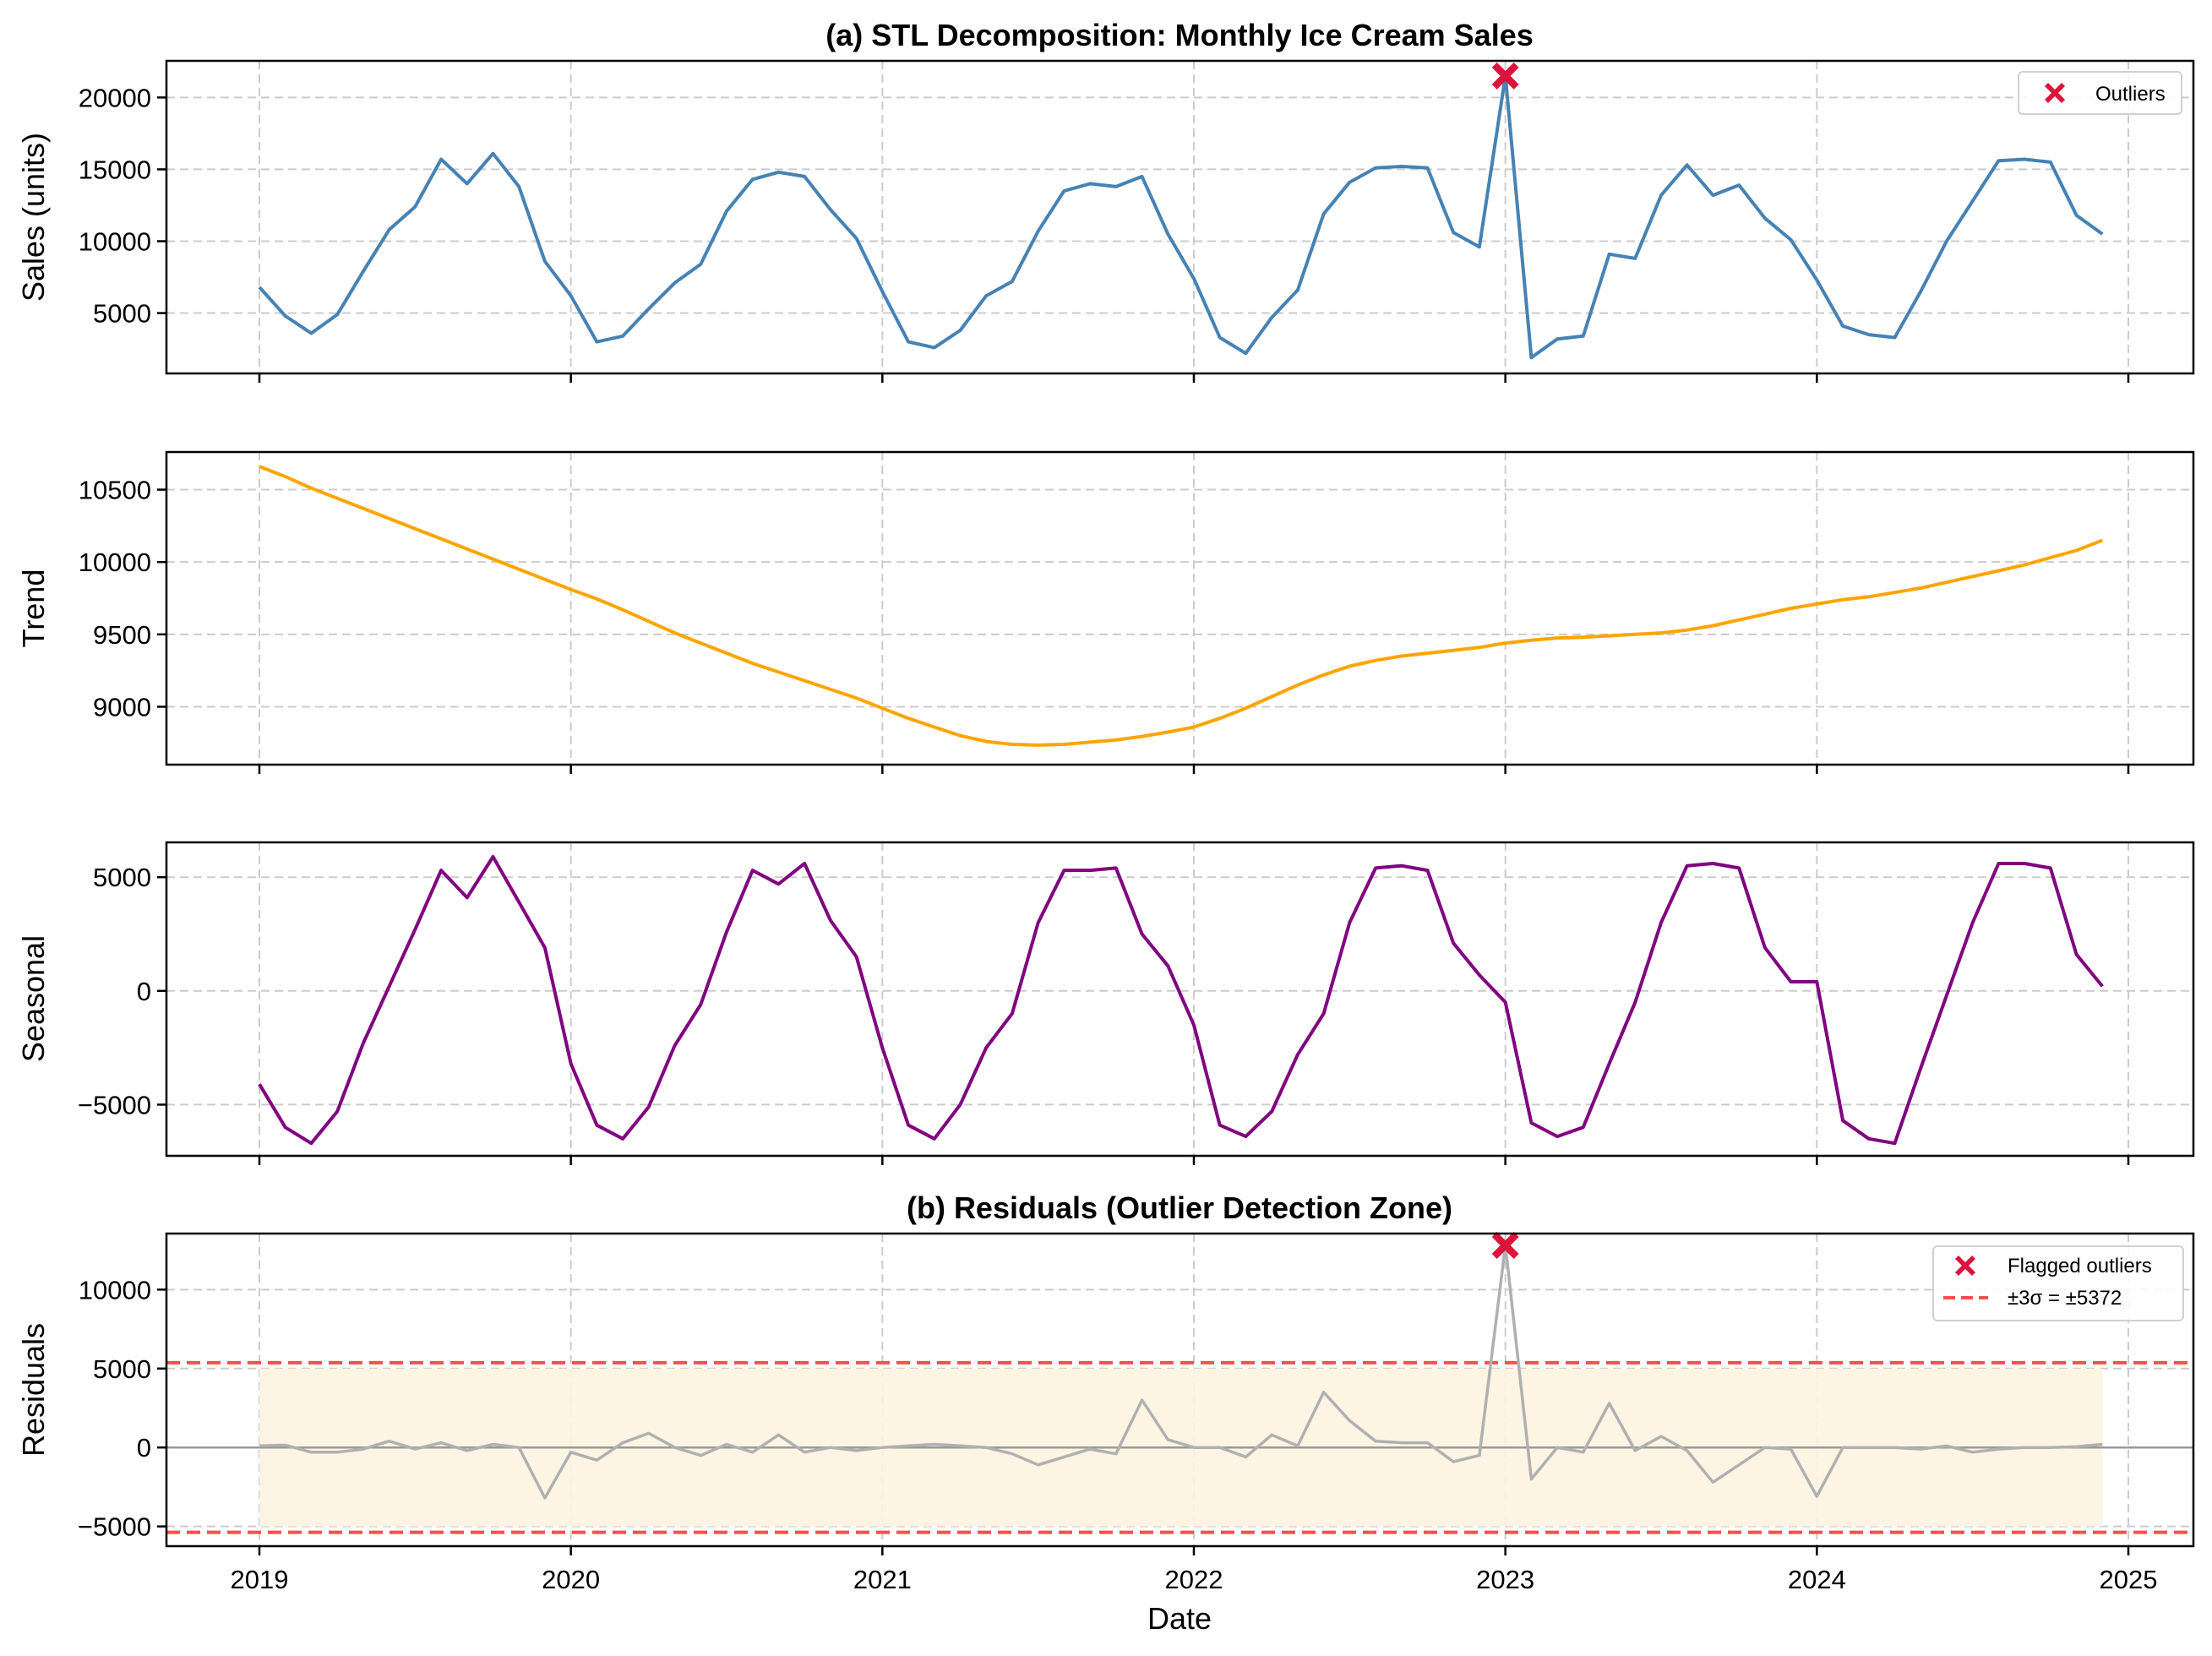 The image size is (2212, 1656). I want to click on legend-sales: Outliers, so click(2100, 93).